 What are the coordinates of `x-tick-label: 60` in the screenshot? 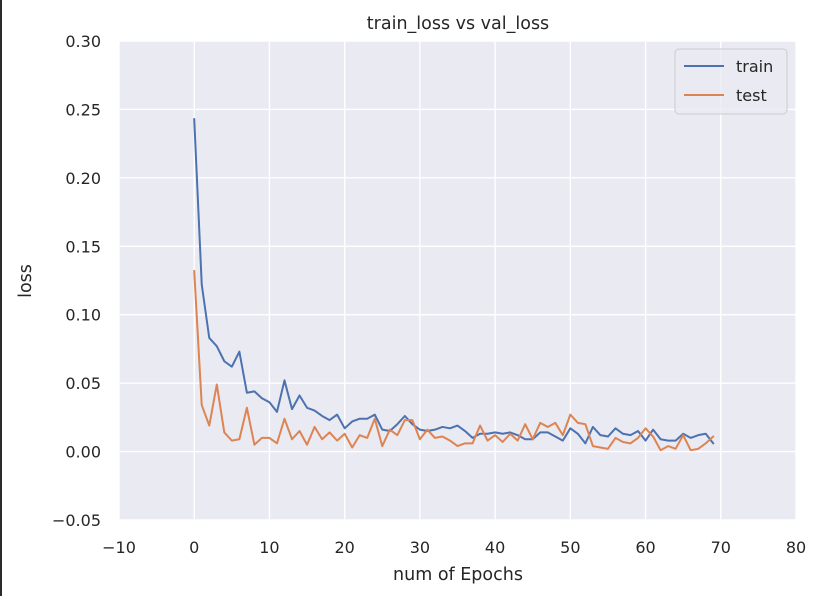 It's located at (645, 547).